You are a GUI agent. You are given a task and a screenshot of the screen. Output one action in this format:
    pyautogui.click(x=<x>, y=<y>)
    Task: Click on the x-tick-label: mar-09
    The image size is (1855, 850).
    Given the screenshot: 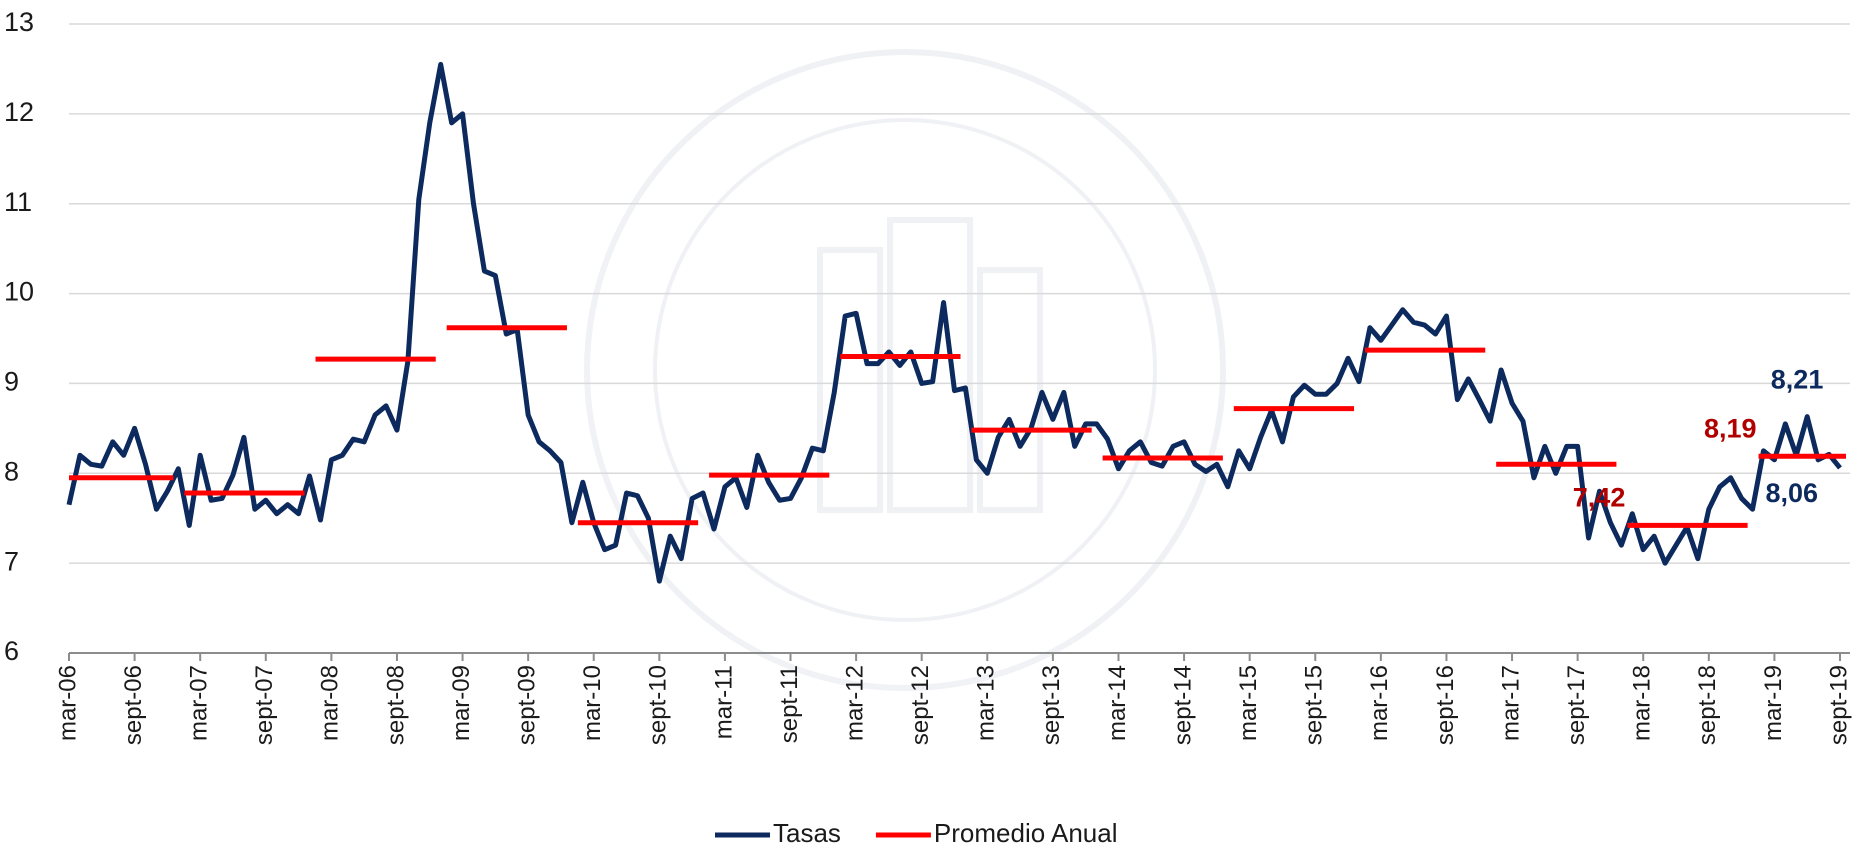 What is the action you would take?
    pyautogui.click(x=461, y=703)
    